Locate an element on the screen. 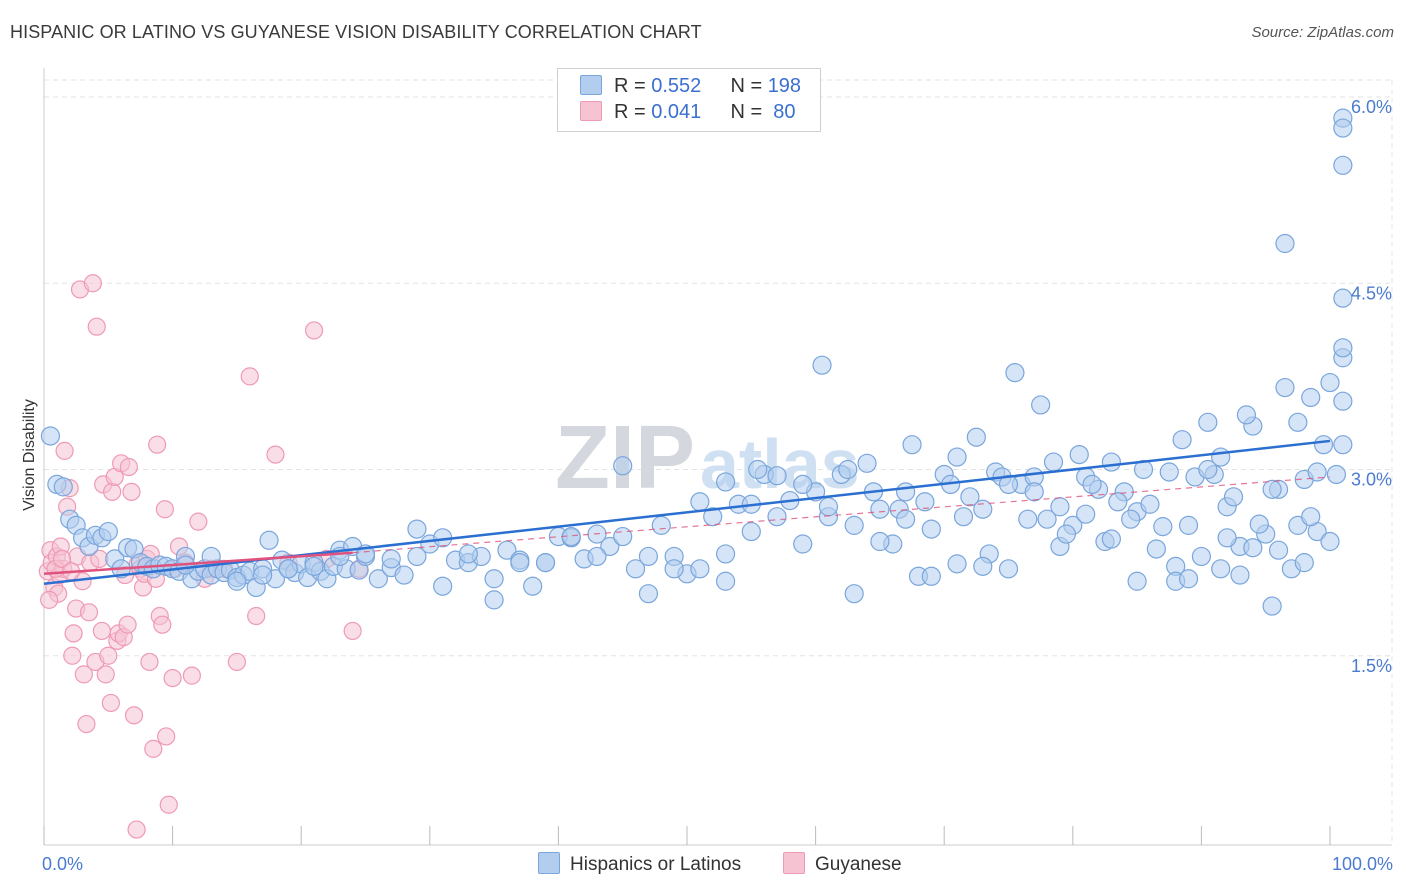 The width and height of the screenshot is (1406, 892). x-tick-label: 100.0% is located at coordinates (1362, 864).